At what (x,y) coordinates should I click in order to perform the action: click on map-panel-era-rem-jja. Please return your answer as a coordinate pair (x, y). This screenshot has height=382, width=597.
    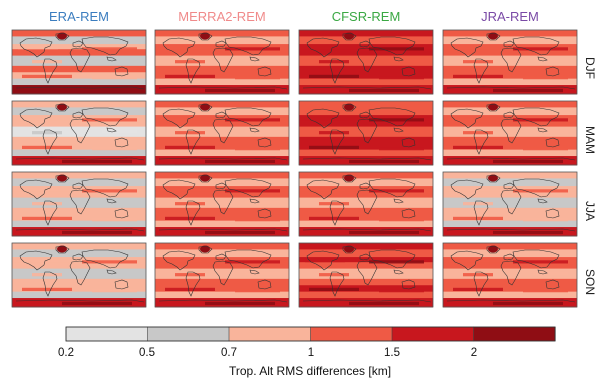
    Looking at the image, I should click on (79, 204).